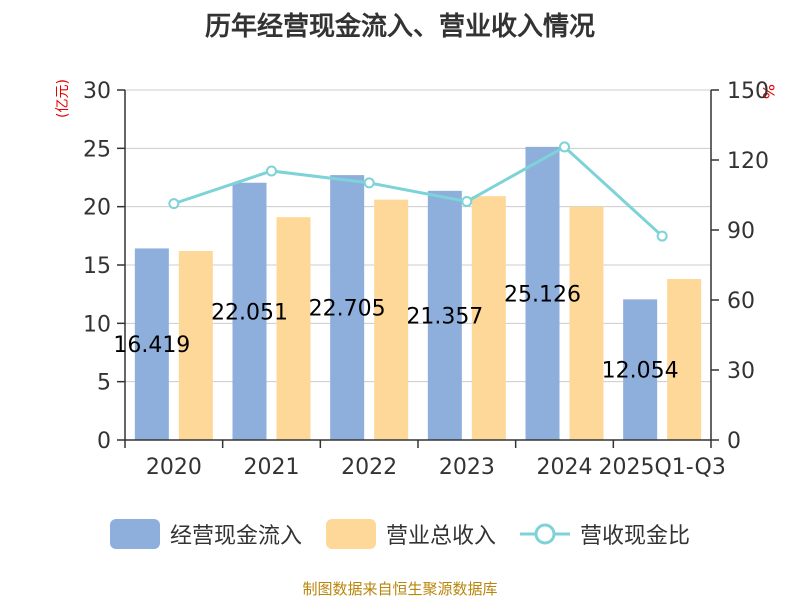 The height and width of the screenshot is (600, 800). I want to click on legend-swatch-cash-inflow, so click(134, 534).